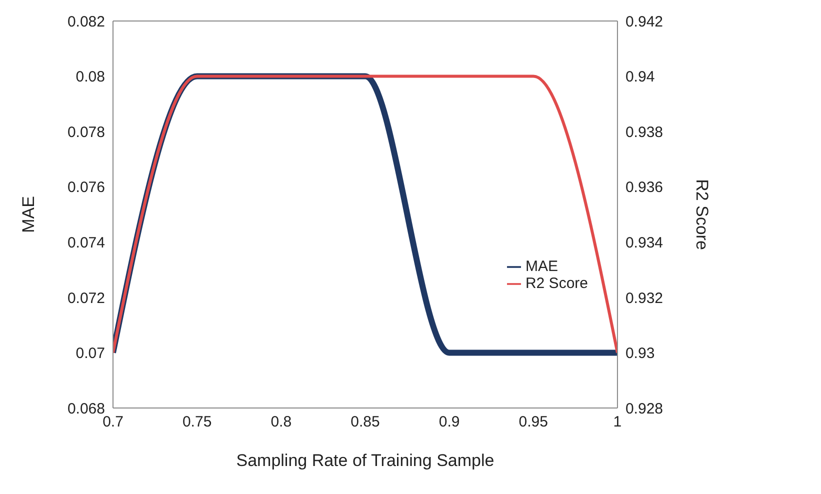 The height and width of the screenshot is (494, 821). I want to click on x-axis-title: Sampling Rate of Training Sample, so click(365, 460).